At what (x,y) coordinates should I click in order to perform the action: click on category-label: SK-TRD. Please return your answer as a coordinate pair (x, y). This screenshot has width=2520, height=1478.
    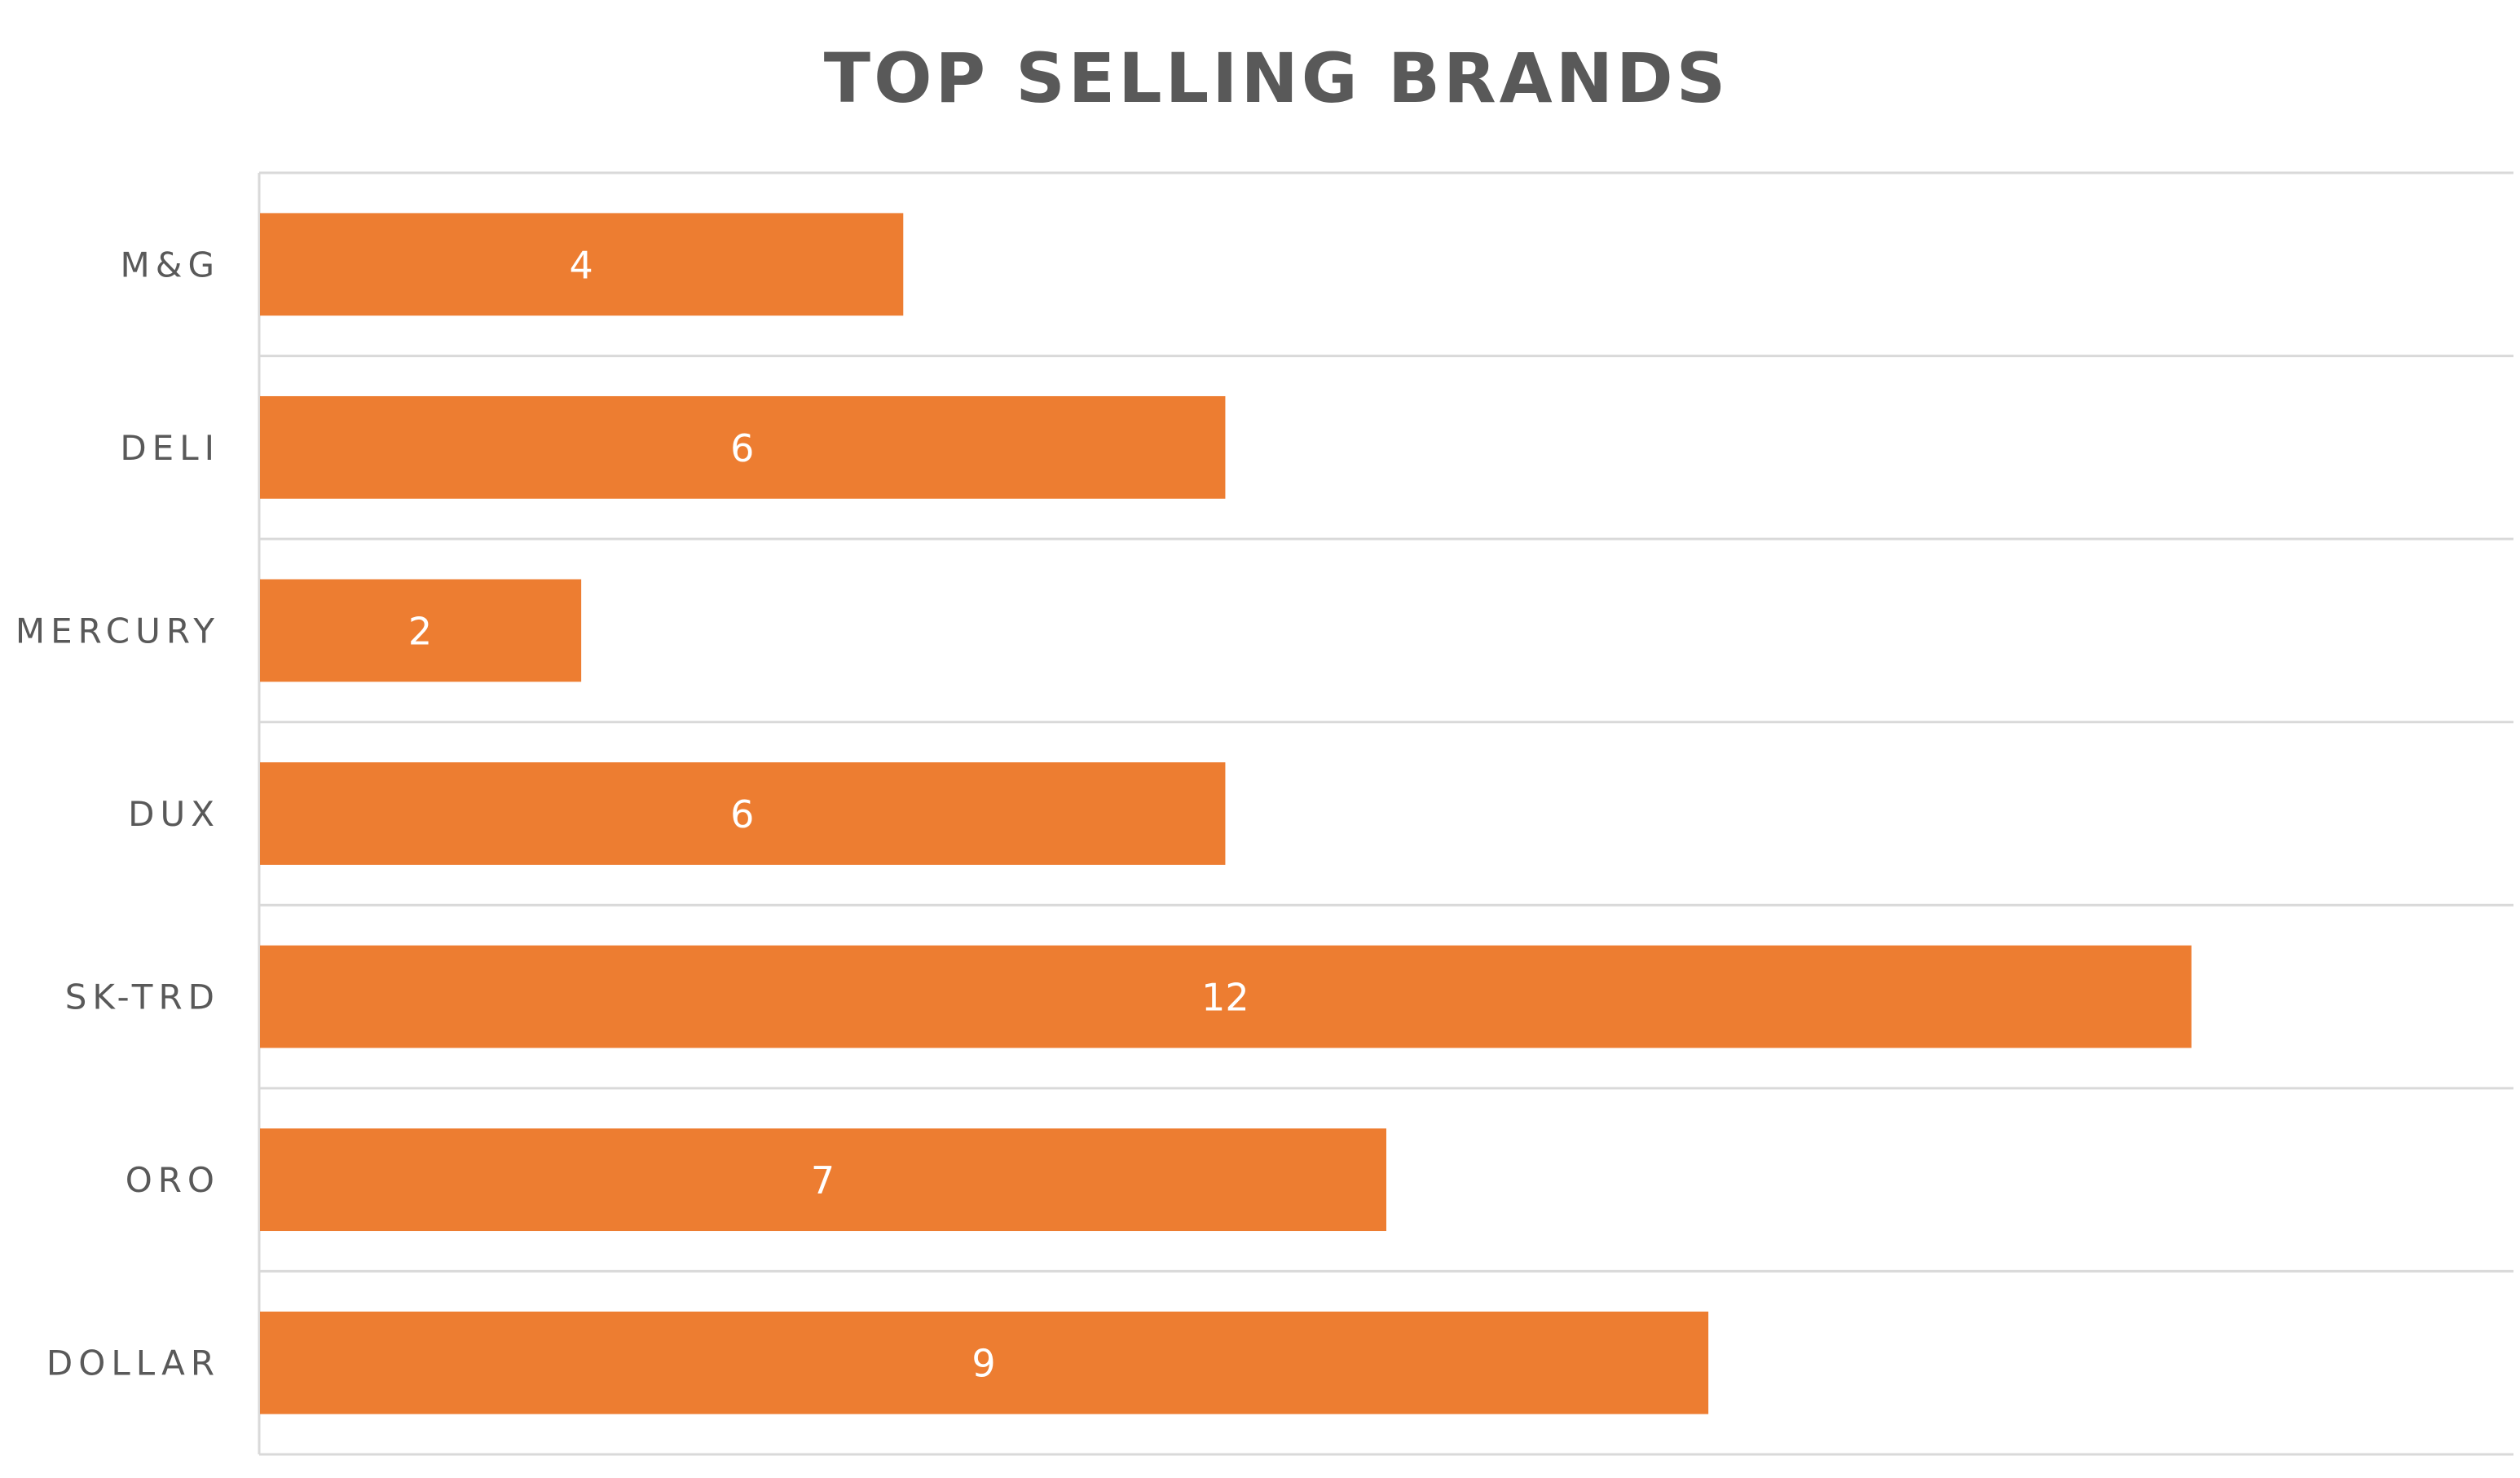
    Looking at the image, I should click on (142, 997).